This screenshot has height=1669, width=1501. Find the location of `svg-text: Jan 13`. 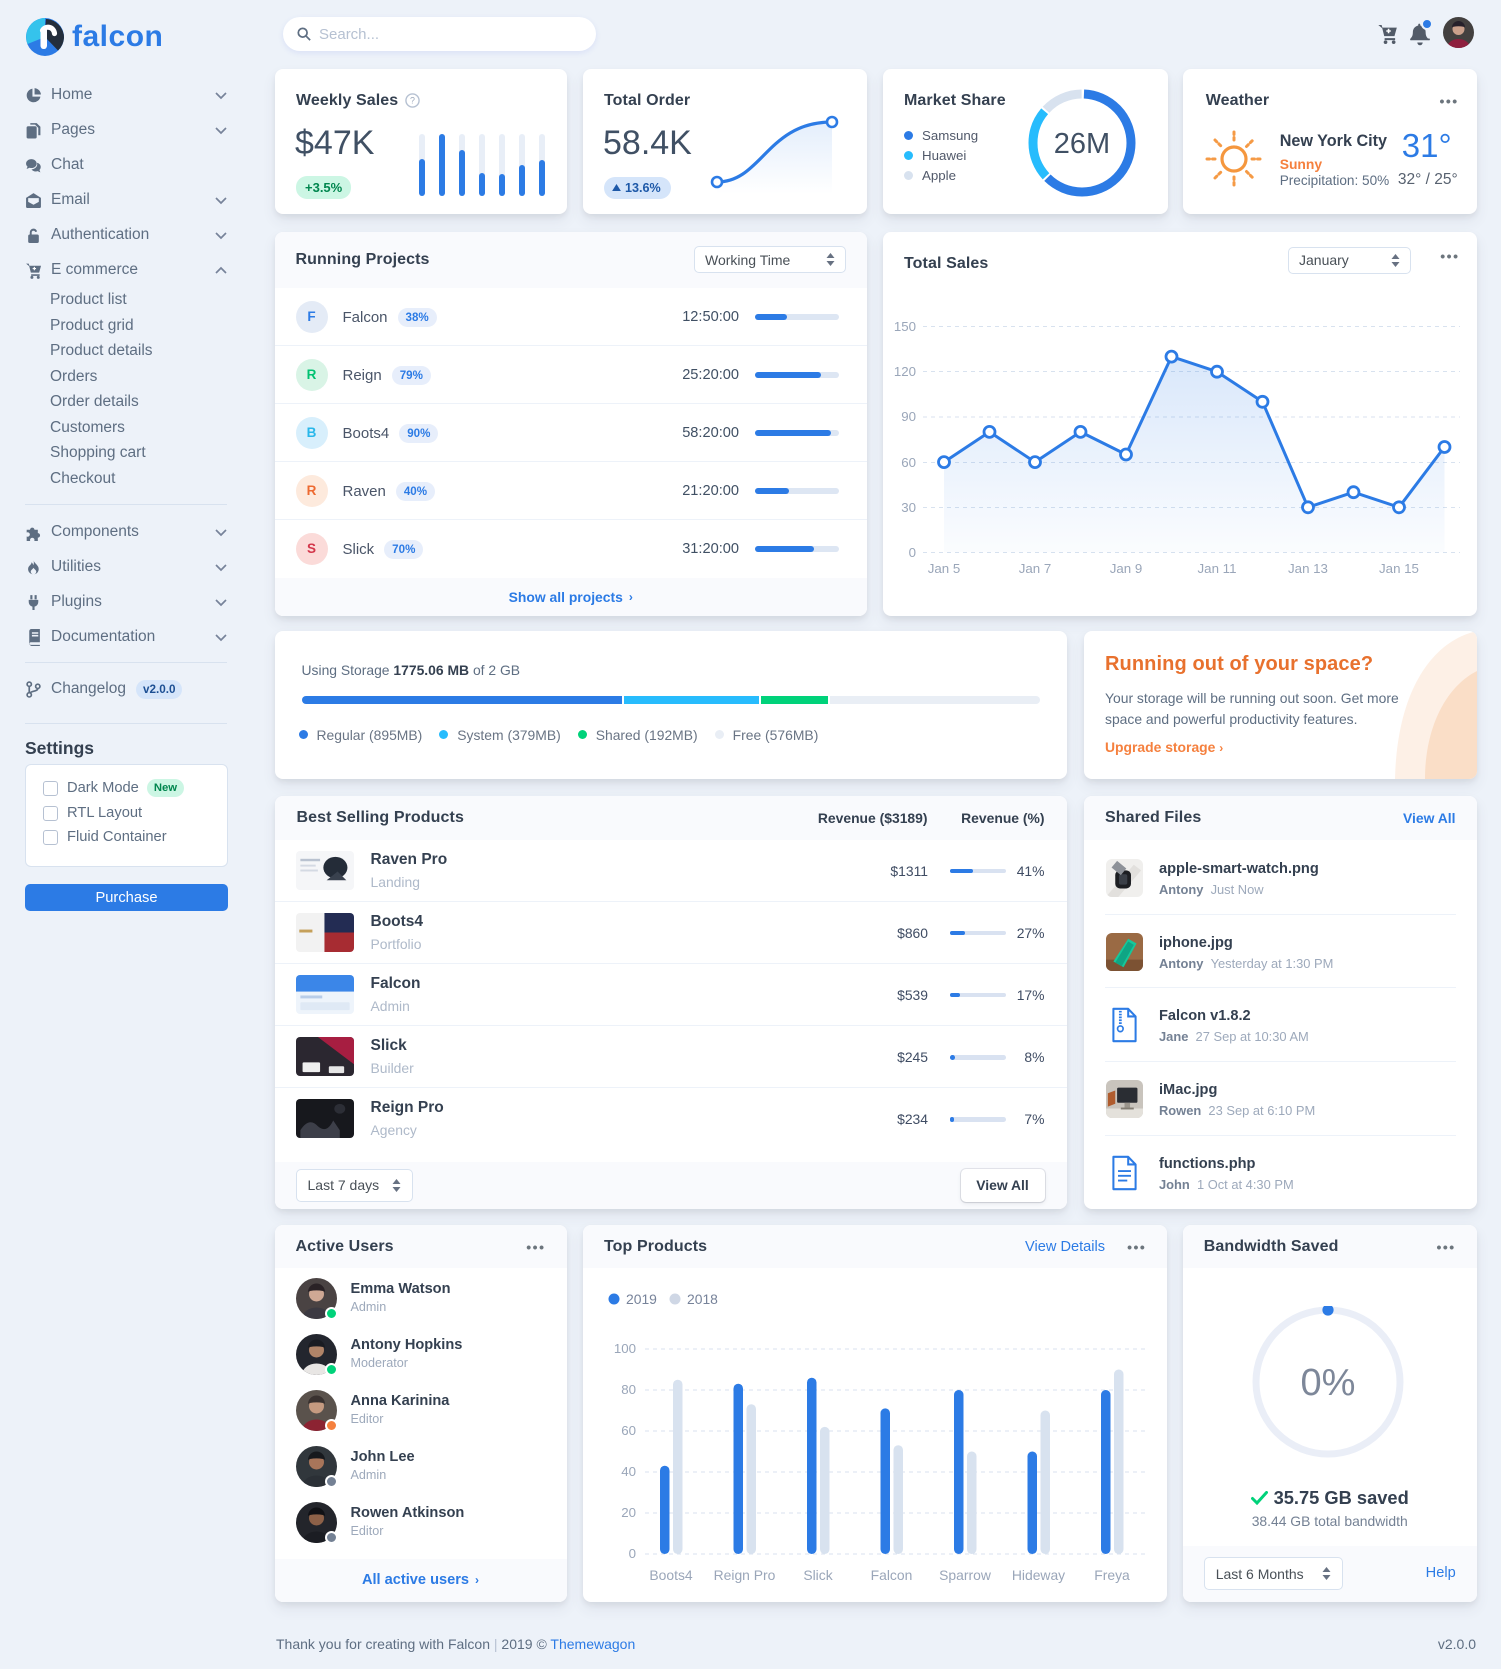

svg-text: Jan 13 is located at coordinates (1308, 568).